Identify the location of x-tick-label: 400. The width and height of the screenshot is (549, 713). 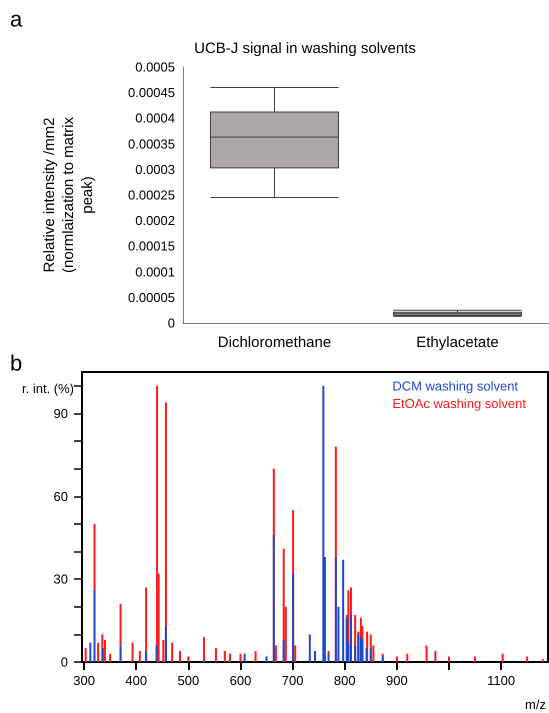
(136, 680).